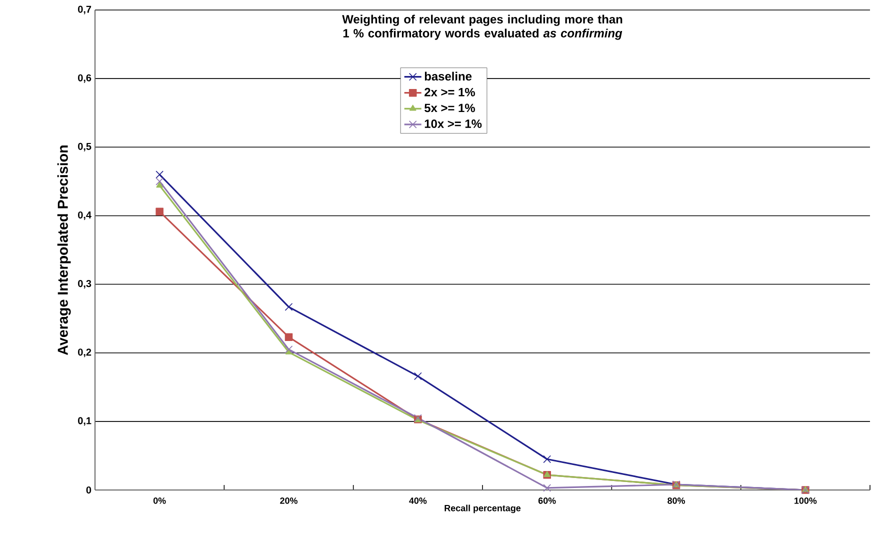  Describe the element at coordinates (482, 27) in the screenshot. I see `text: Weighting of relevant pages including more than 1 % confirmatory words evaluated as confirming` at that location.